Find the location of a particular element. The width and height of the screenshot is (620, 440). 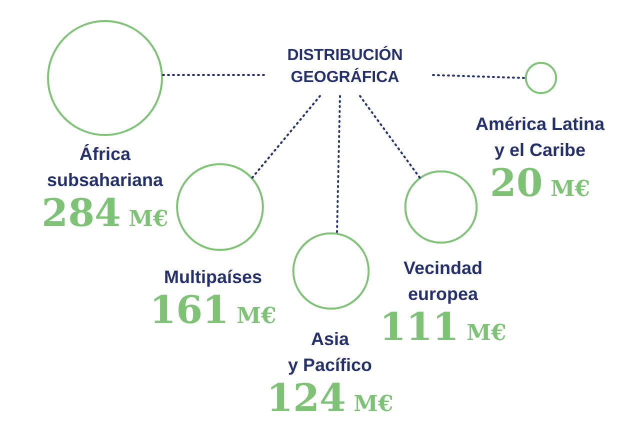

category-label: Multipaíses is located at coordinates (213, 277).